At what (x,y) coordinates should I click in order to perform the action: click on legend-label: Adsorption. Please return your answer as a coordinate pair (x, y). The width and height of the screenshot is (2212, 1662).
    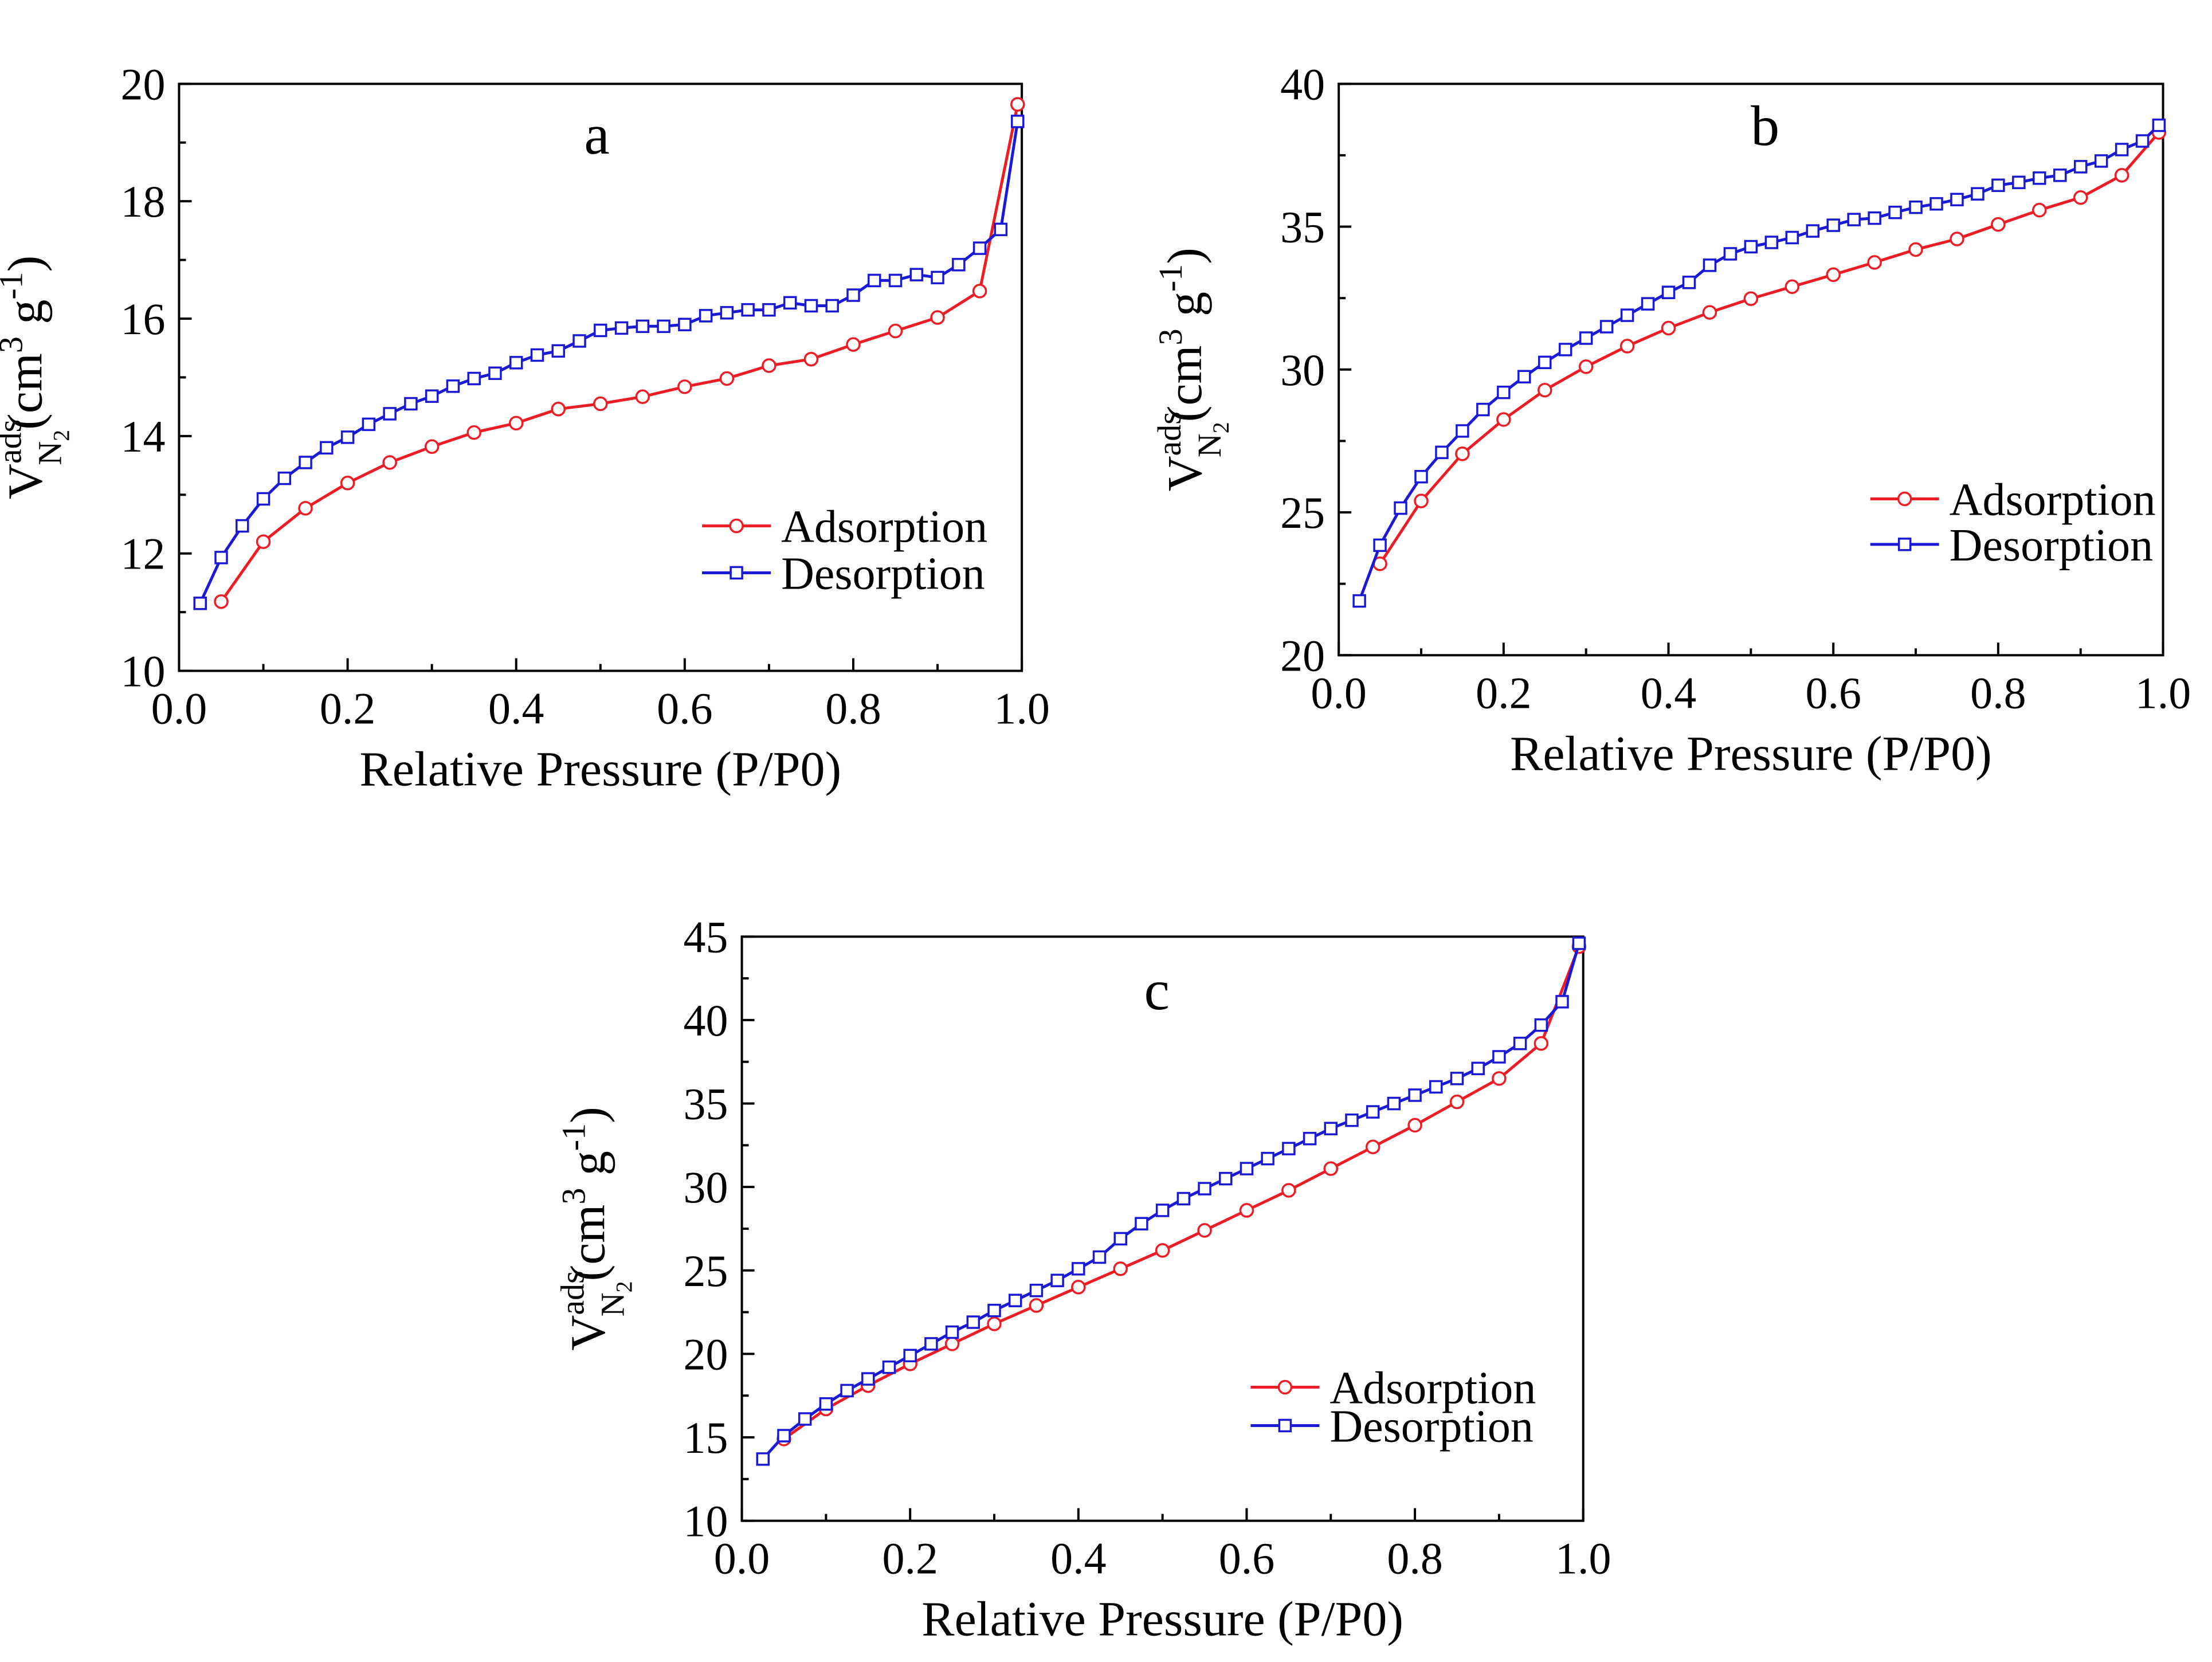
    Looking at the image, I should click on (884, 527).